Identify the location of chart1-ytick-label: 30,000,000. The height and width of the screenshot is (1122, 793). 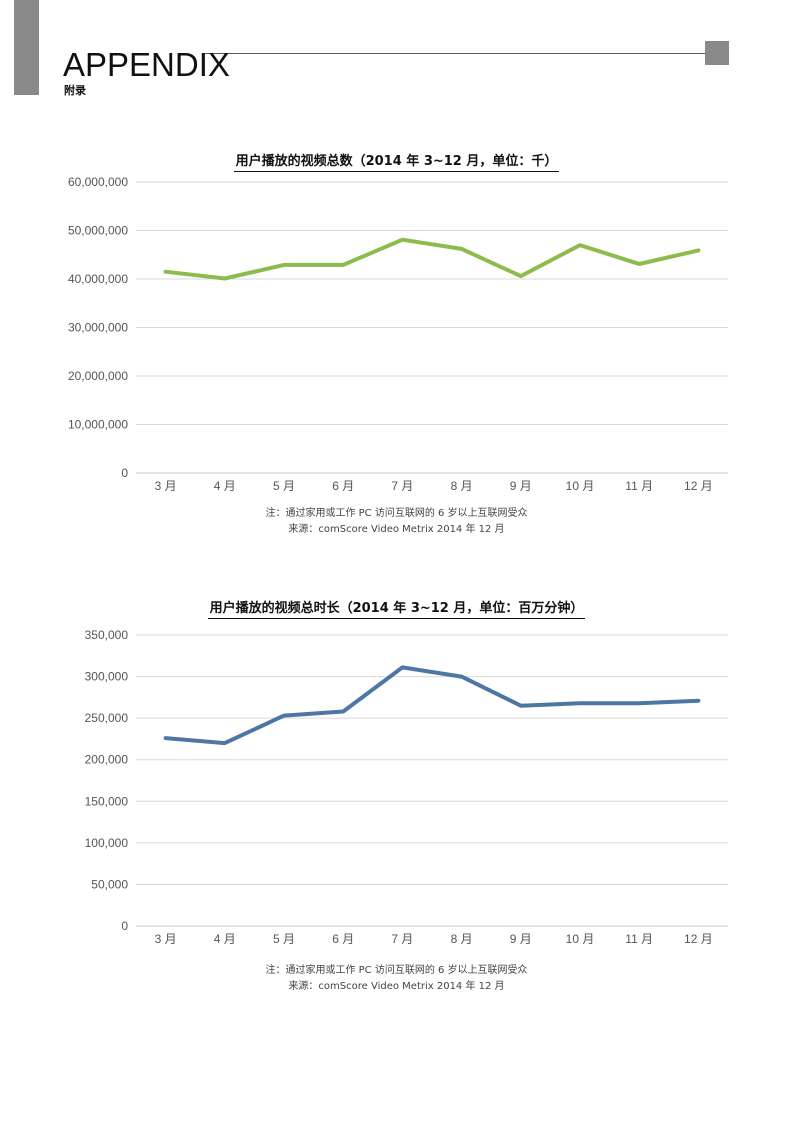
(98, 328).